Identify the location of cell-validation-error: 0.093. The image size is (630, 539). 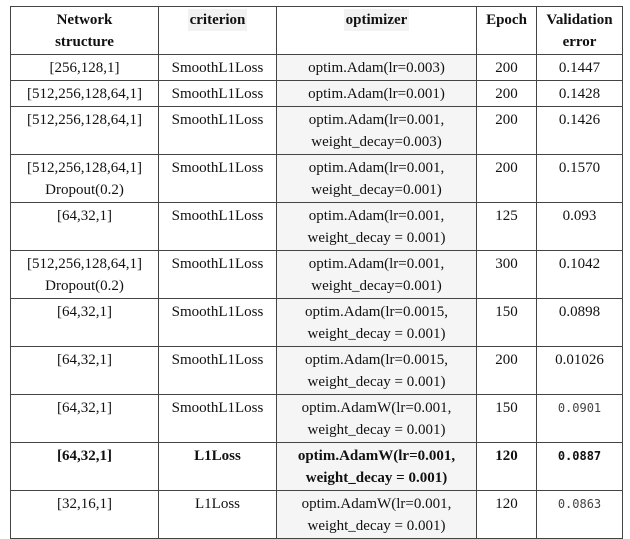
(579, 226).